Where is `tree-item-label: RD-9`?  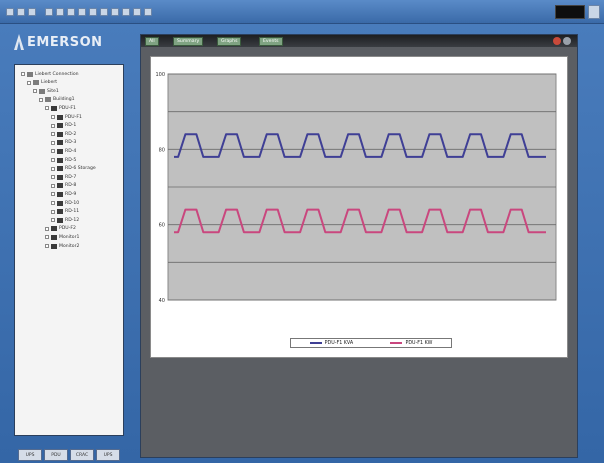 tree-item-label: RD-9 is located at coordinates (71, 194).